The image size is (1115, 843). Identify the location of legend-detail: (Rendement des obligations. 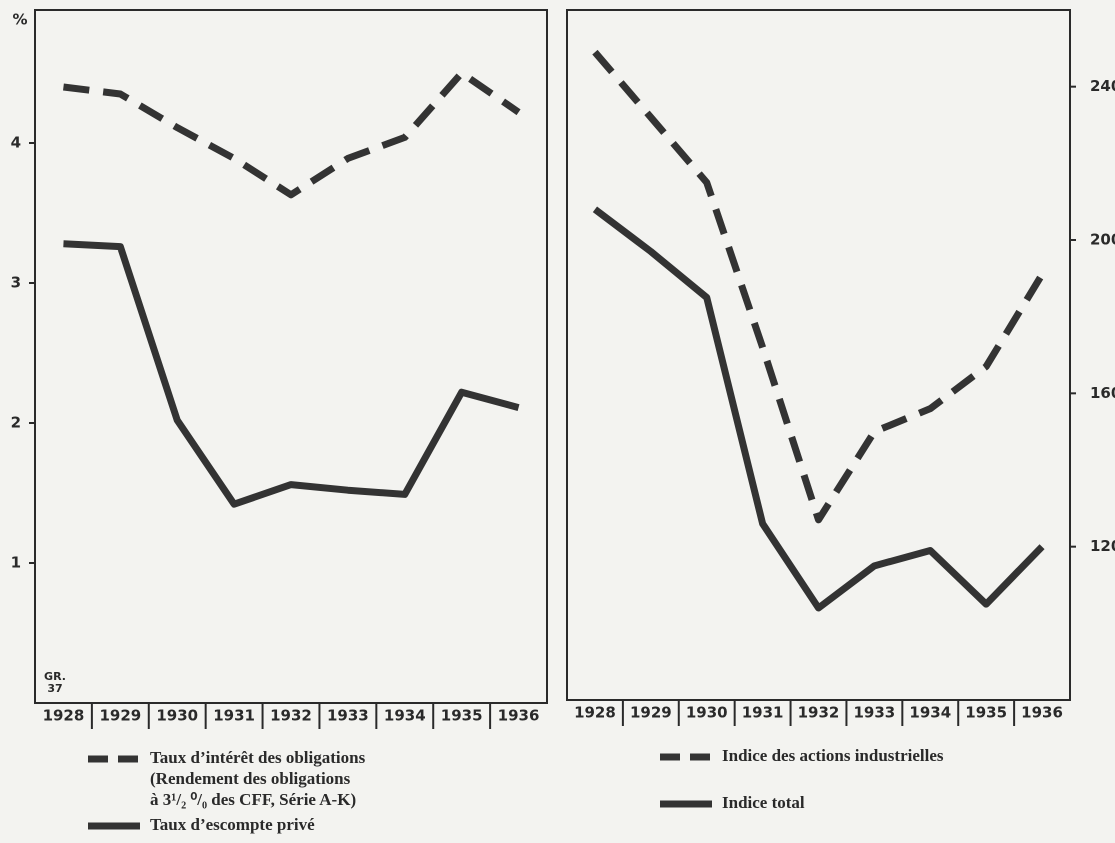
(250, 778).